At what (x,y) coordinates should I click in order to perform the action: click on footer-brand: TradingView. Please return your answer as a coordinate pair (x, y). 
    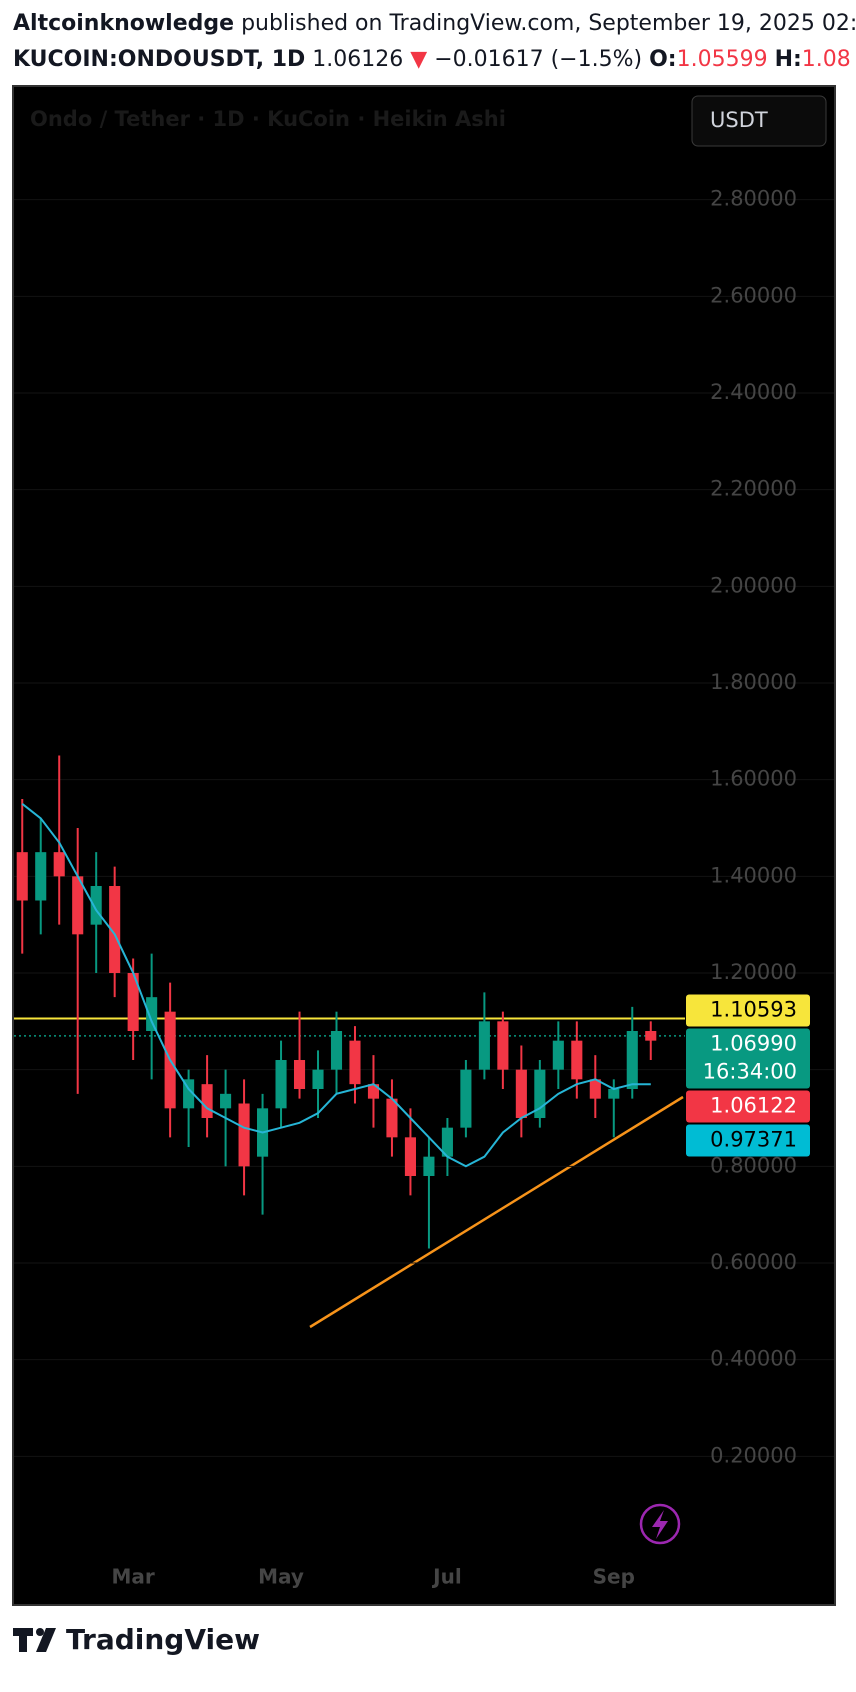
    Looking at the image, I should click on (163, 1639).